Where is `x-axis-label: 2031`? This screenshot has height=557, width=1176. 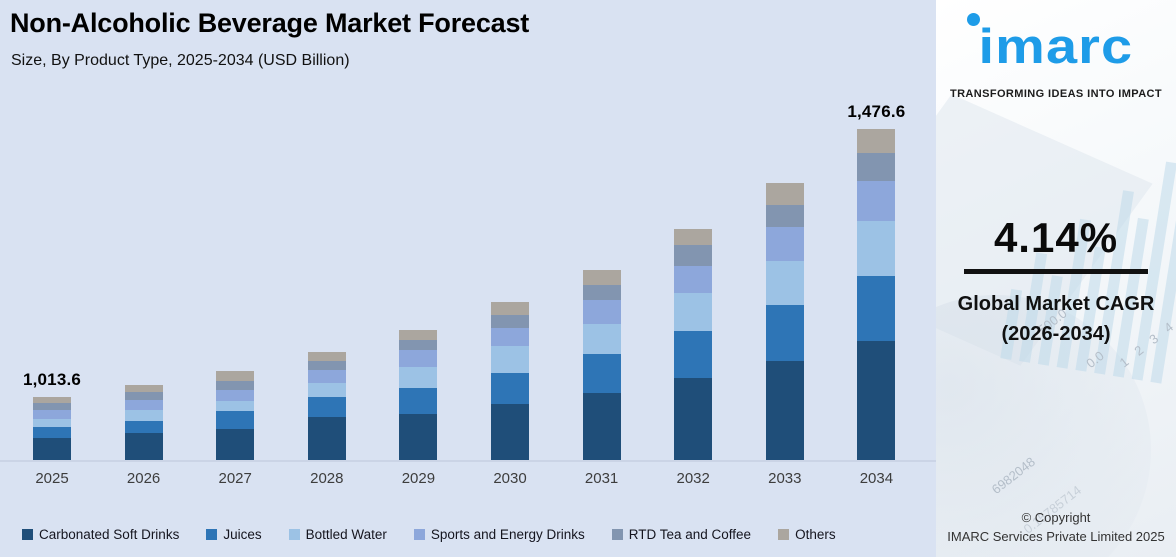 x-axis-label: 2031 is located at coordinates (601, 478).